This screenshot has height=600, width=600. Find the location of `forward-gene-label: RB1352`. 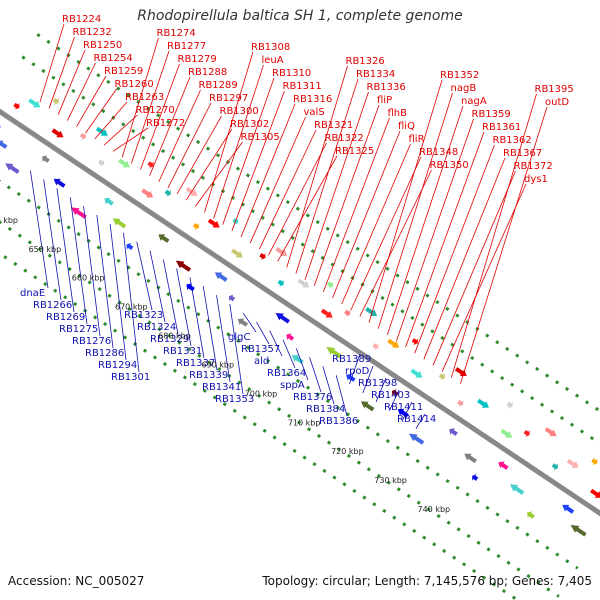

forward-gene-label: RB1352 is located at coordinates (459, 75).